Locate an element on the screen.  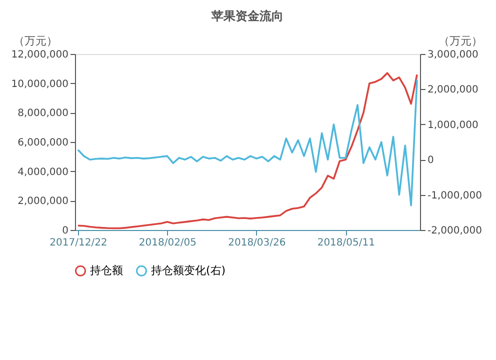
y2-axis-title: （万元） is located at coordinates (460, 41).